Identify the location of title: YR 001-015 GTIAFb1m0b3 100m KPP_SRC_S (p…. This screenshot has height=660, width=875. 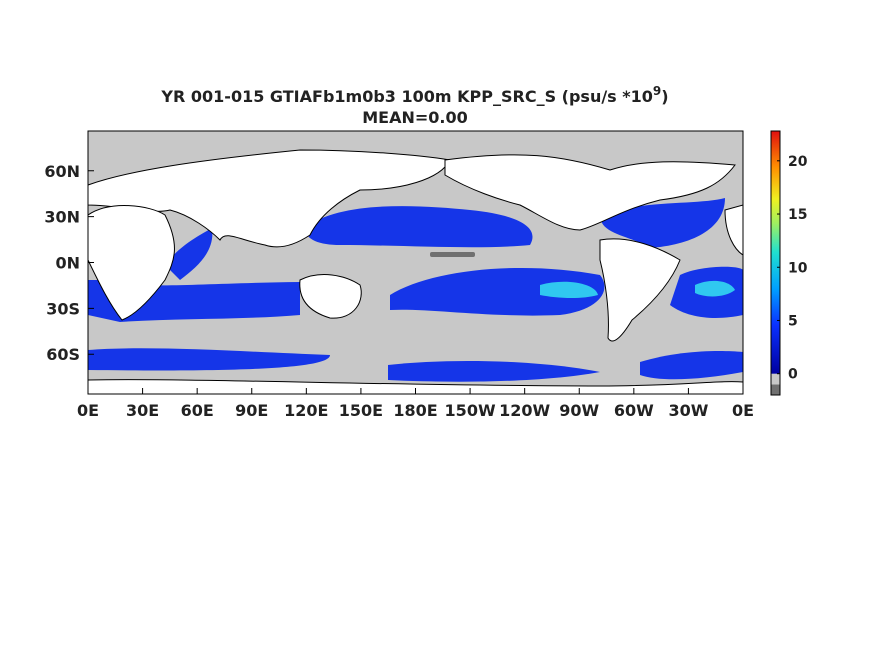
(414, 95).